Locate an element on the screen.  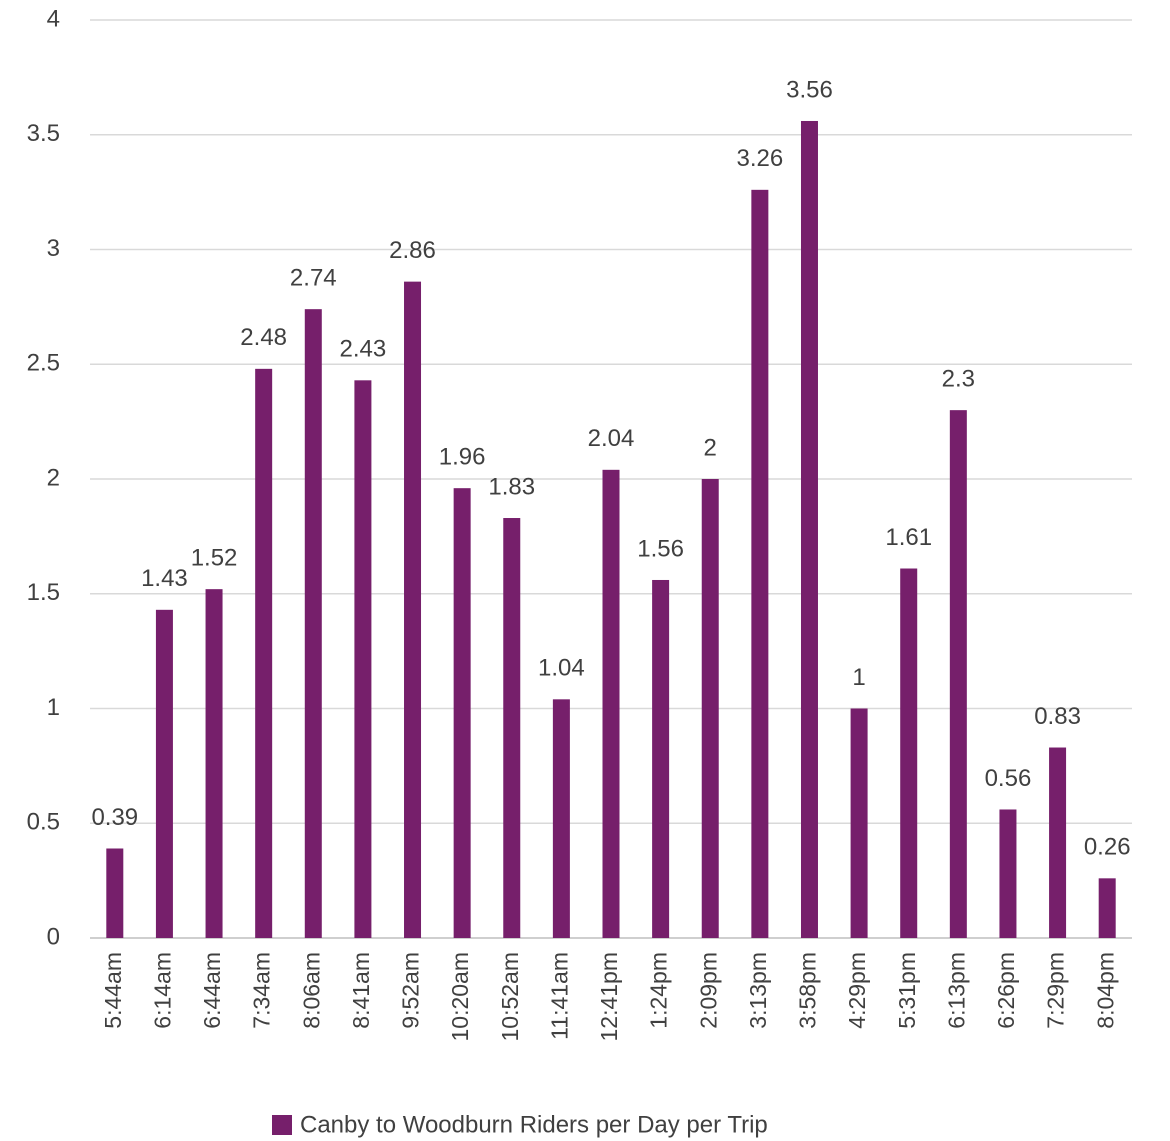
data-label: 0.26 is located at coordinates (1107, 847).